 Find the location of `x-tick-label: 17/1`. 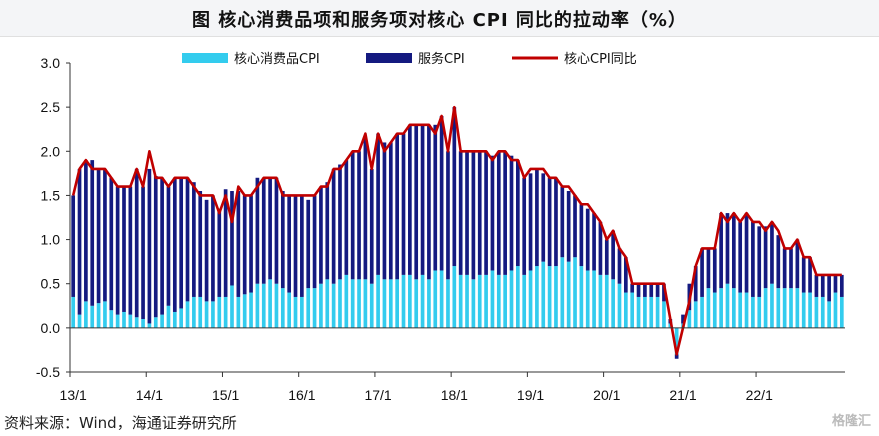

x-tick-label: 17/1 is located at coordinates (377, 395).